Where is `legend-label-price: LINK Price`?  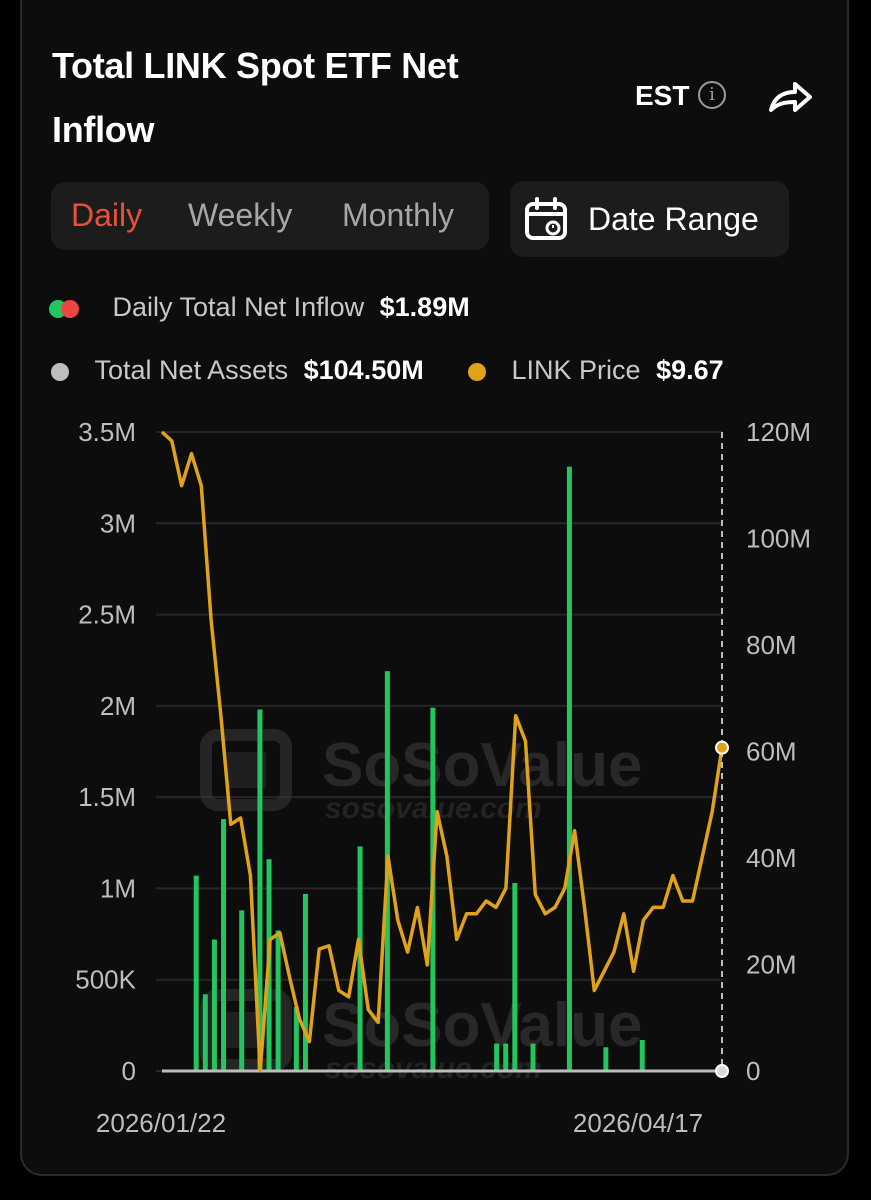
legend-label-price: LINK Price is located at coordinates (576, 370).